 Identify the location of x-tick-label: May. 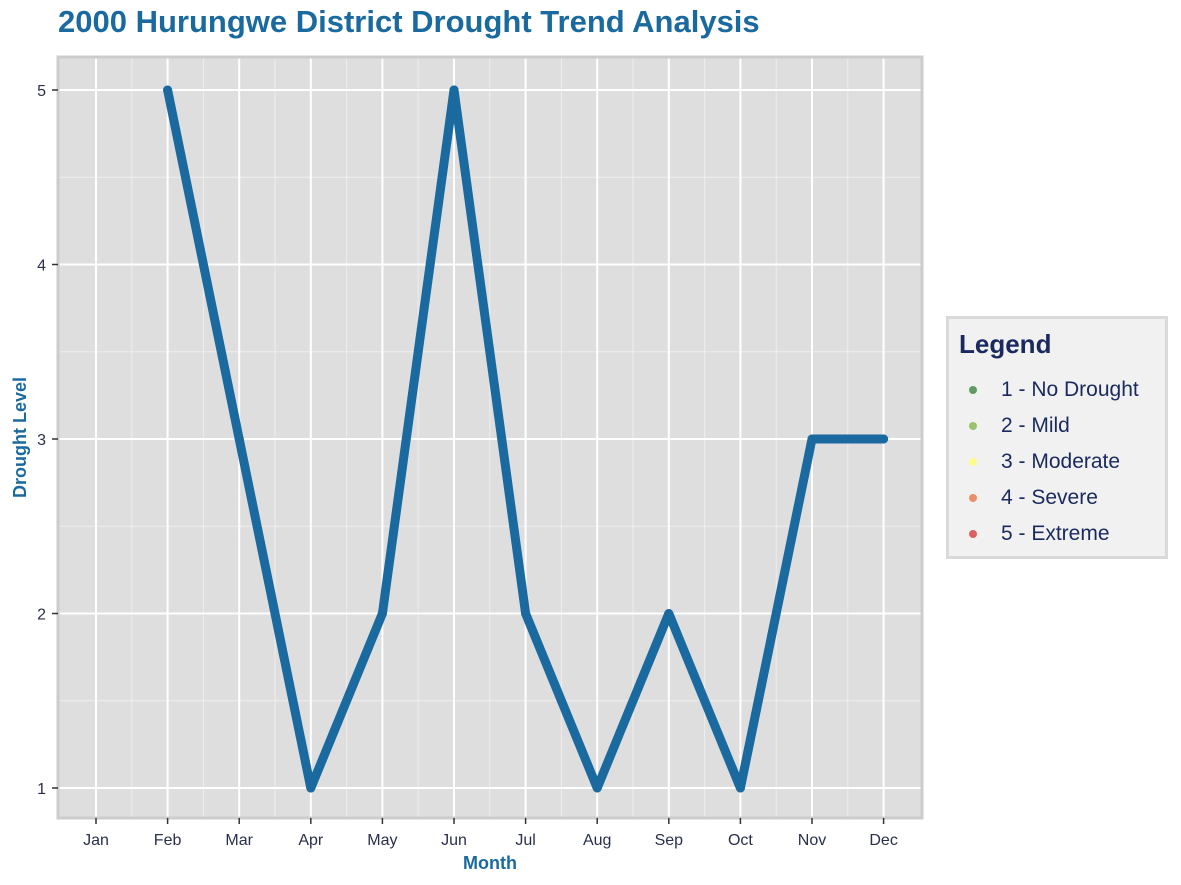
(382, 840).